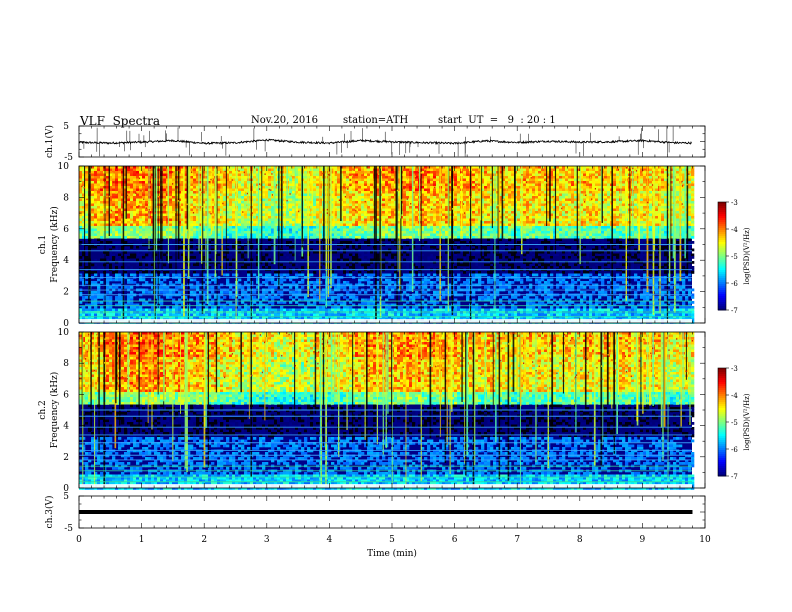 This screenshot has height=612, width=792. I want to click on x-tick-label: 8, so click(580, 540).